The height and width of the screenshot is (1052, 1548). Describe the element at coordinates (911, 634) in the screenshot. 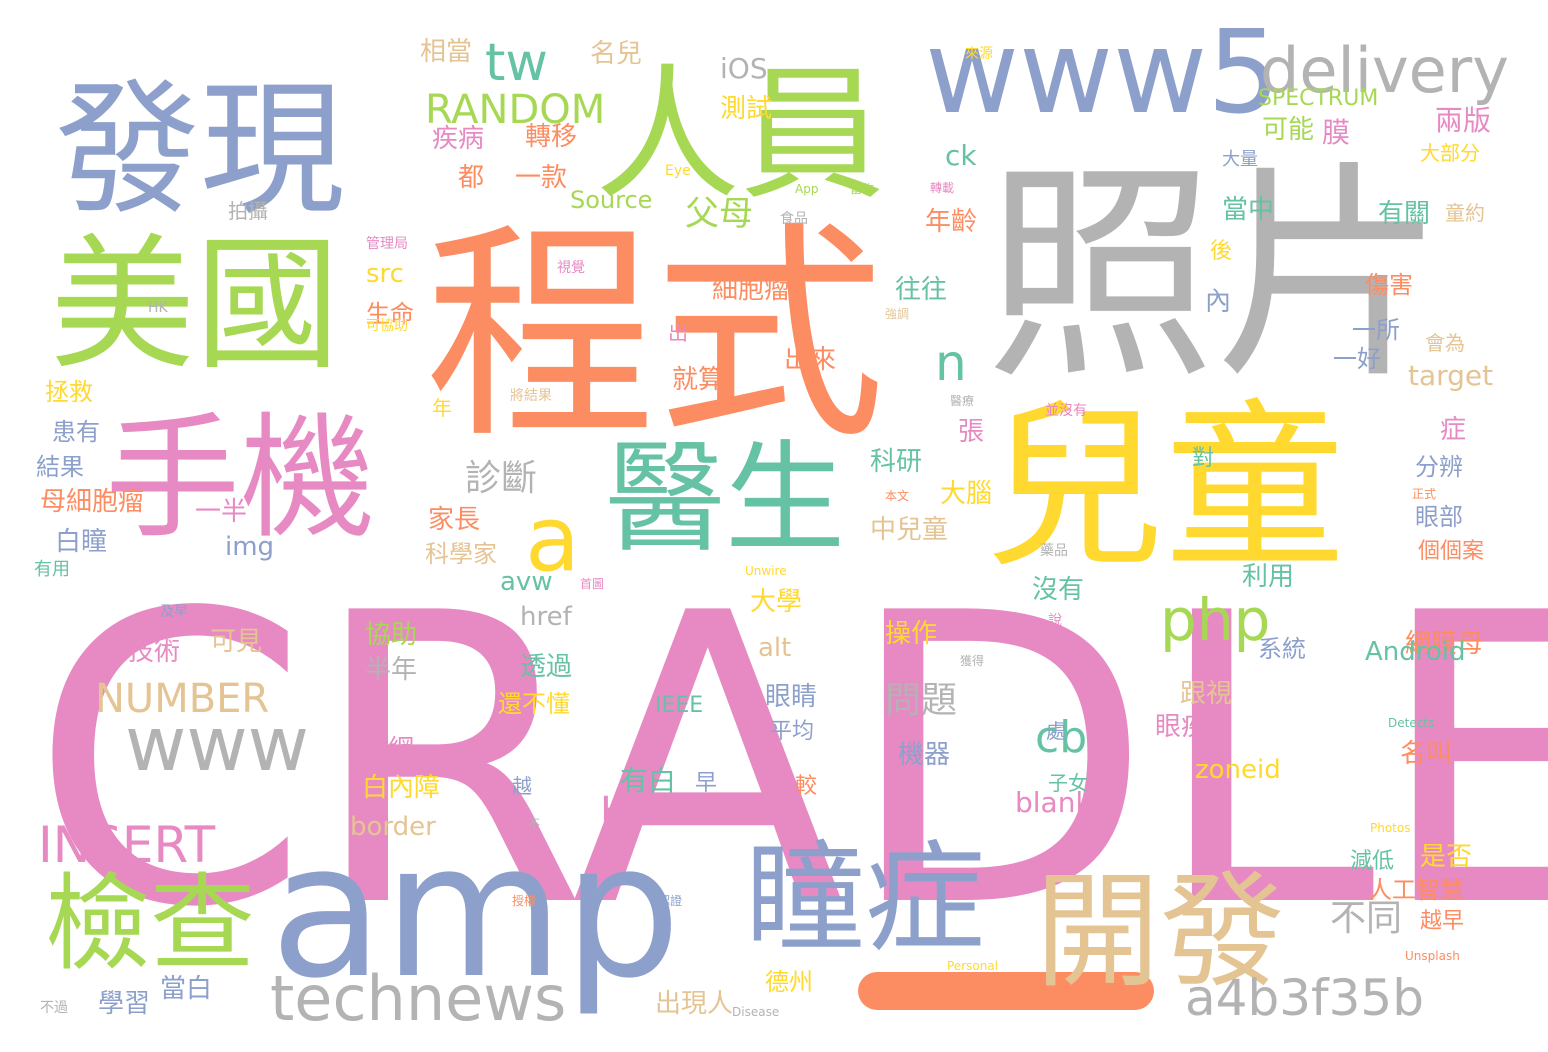

I see `cloud-word: 操作` at that location.